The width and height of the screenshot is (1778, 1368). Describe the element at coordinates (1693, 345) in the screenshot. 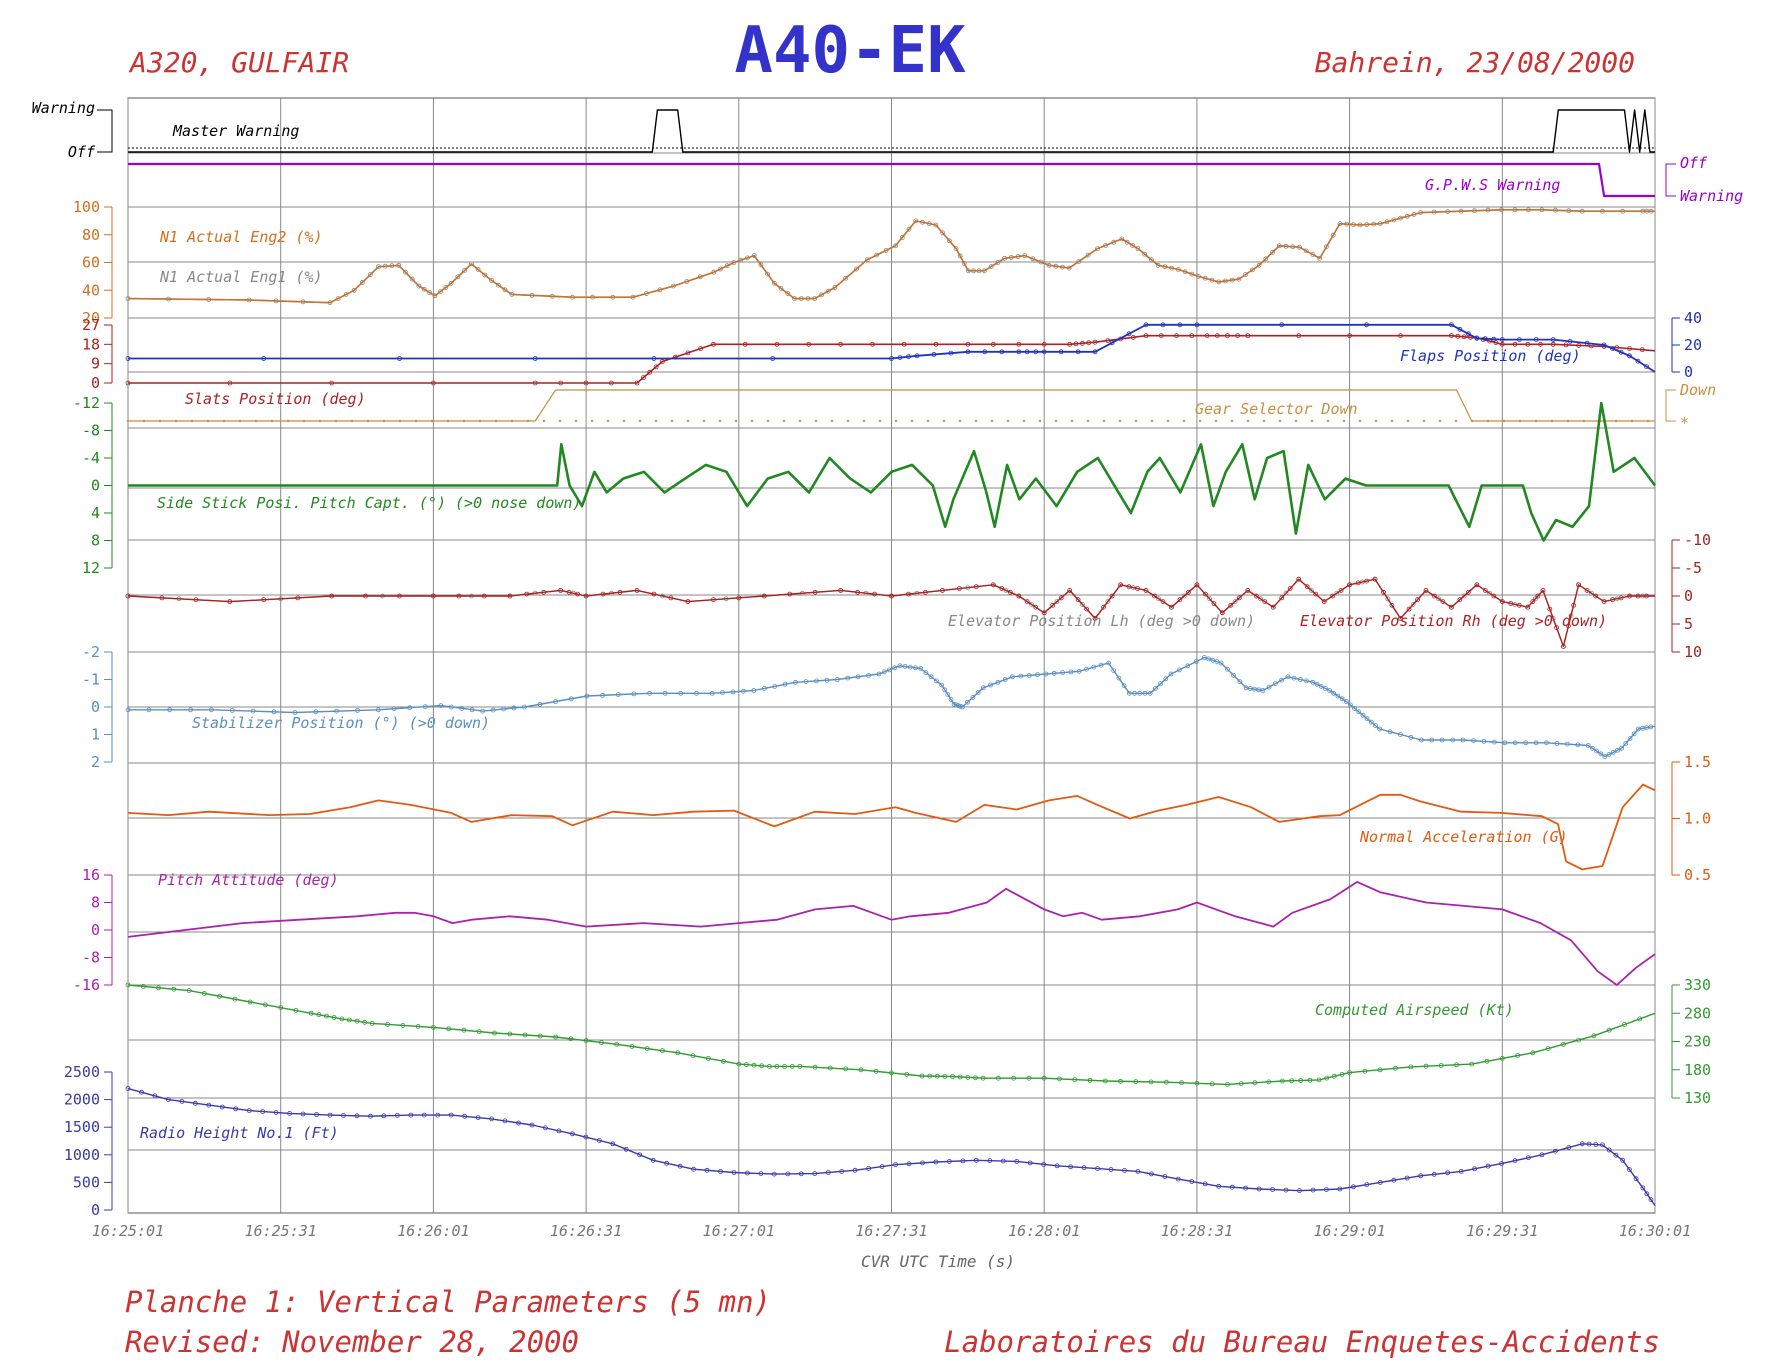

I see `flaps-tick-label: 20` at that location.